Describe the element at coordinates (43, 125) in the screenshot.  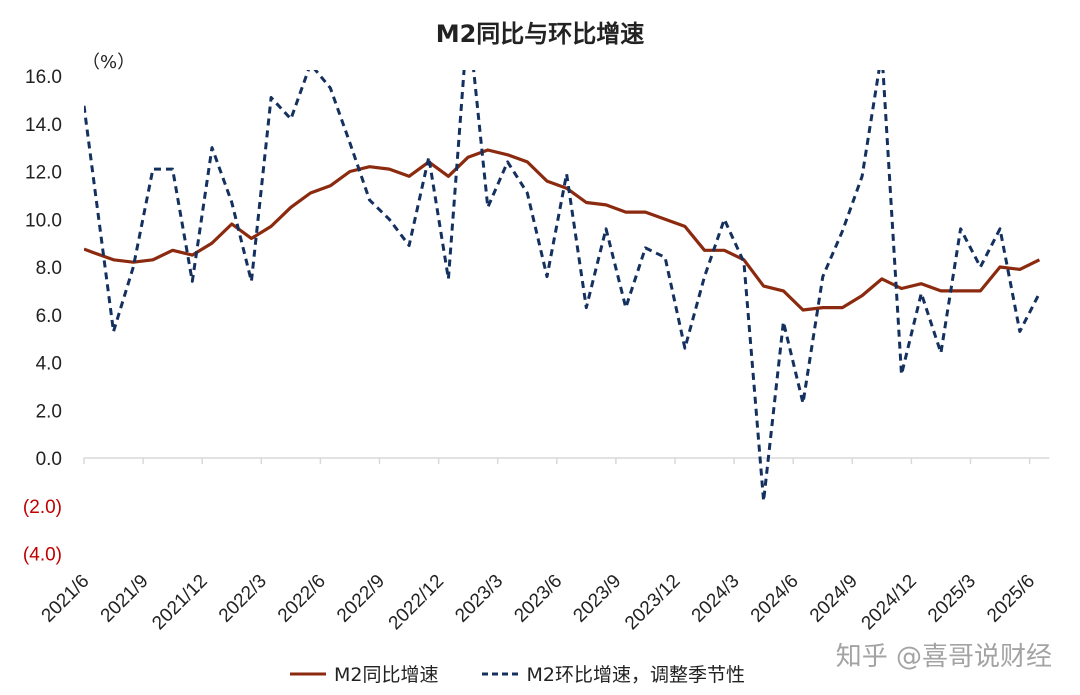
I see `y-tick-label: 14.0` at that location.